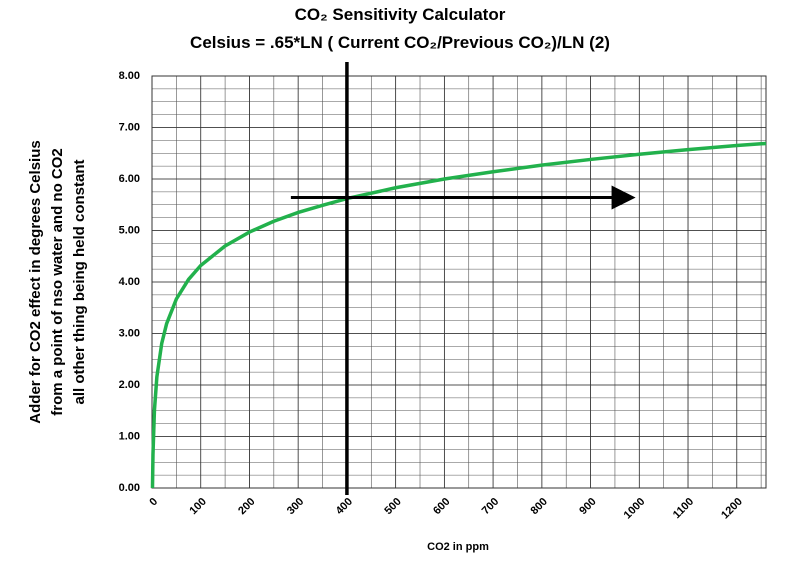 Image resolution: width=797 pixels, height=575 pixels. I want to click on x-tick-label: 1200, so click(732, 509).